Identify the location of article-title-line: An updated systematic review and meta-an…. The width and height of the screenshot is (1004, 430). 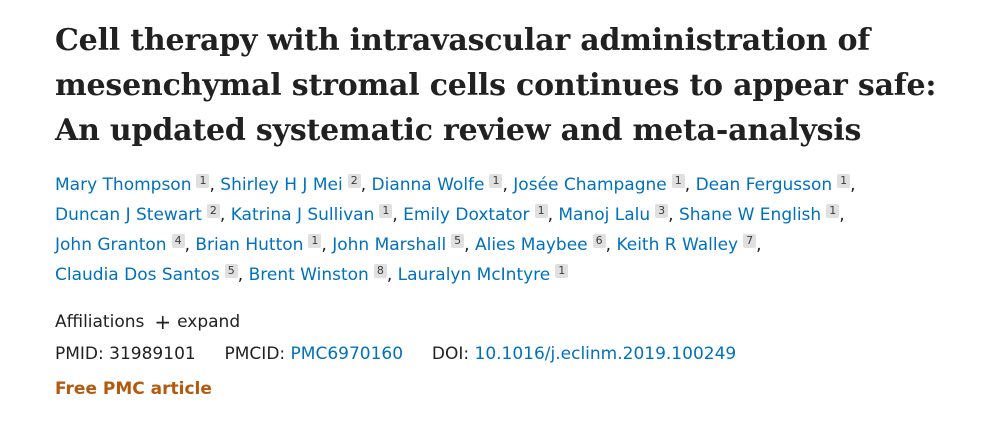
(458, 130).